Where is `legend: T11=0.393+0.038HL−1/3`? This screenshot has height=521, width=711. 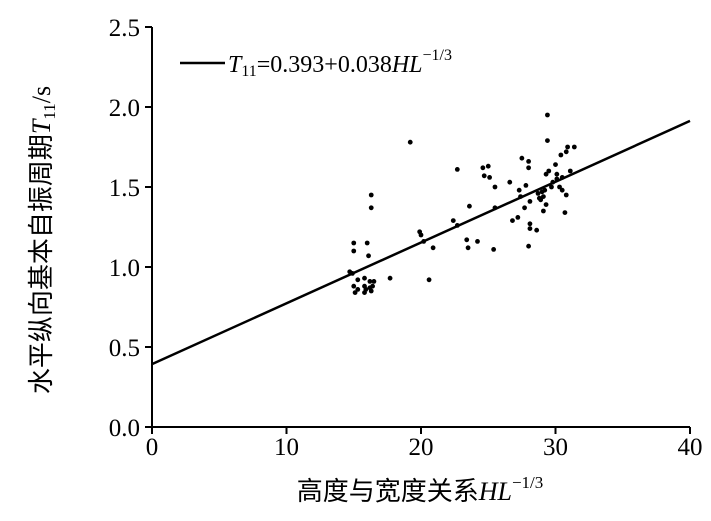 legend: T11=0.393+0.038HL−1/3 is located at coordinates (316, 63).